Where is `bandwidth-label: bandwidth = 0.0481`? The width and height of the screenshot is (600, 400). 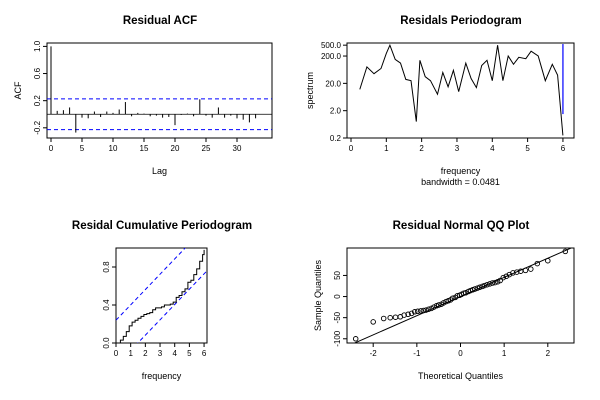 bandwidth-label: bandwidth = 0.0481 is located at coordinates (460, 182).